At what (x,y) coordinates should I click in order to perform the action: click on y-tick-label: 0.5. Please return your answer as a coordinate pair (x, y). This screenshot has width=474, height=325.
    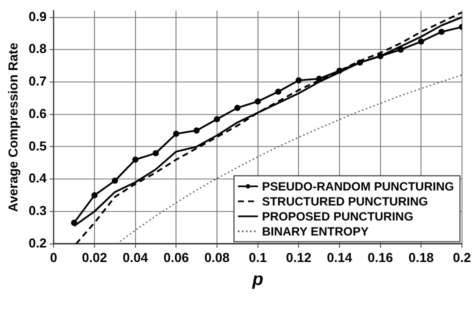
    Looking at the image, I should click on (37, 146).